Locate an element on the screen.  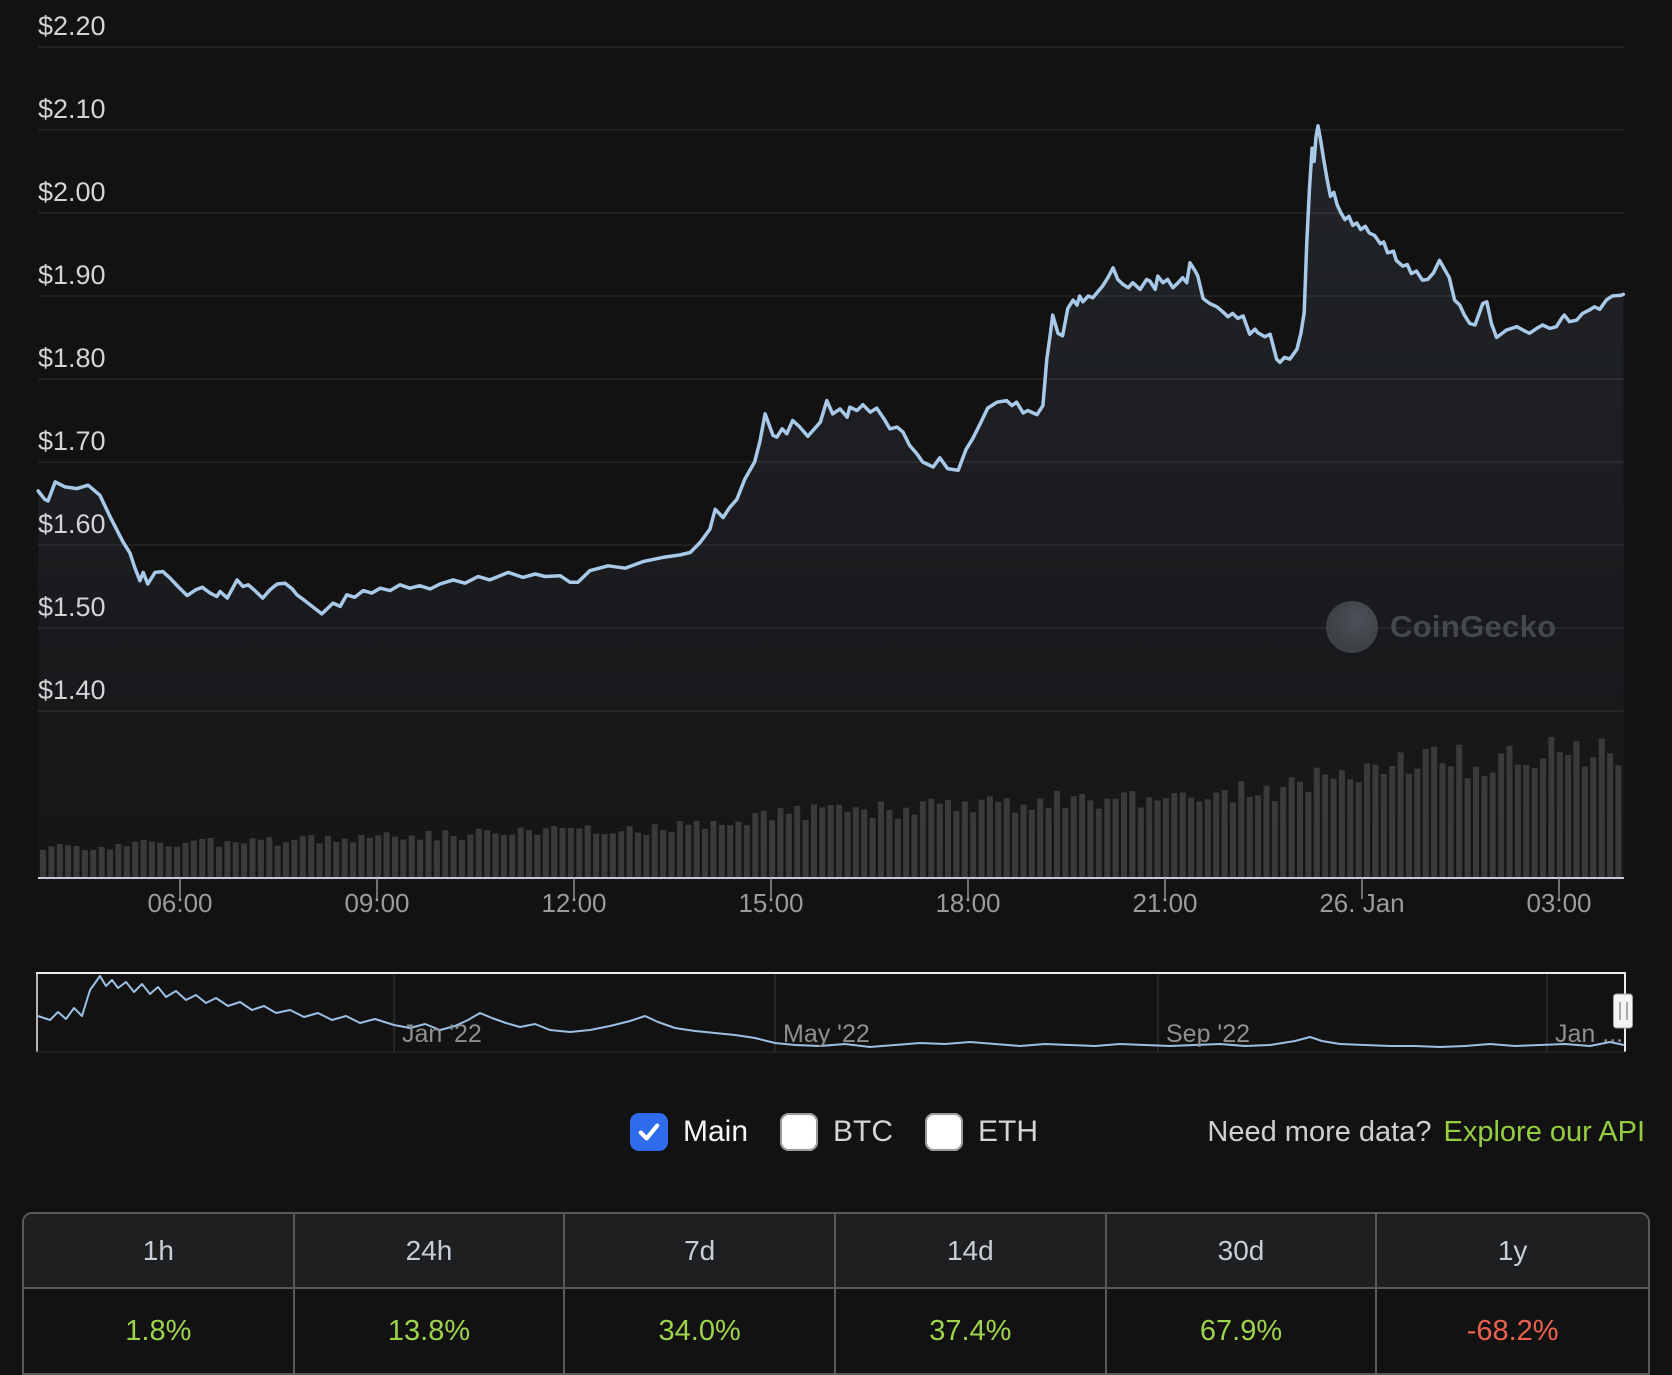
navigator-axis-label: Jan '22 is located at coordinates (442, 1034).